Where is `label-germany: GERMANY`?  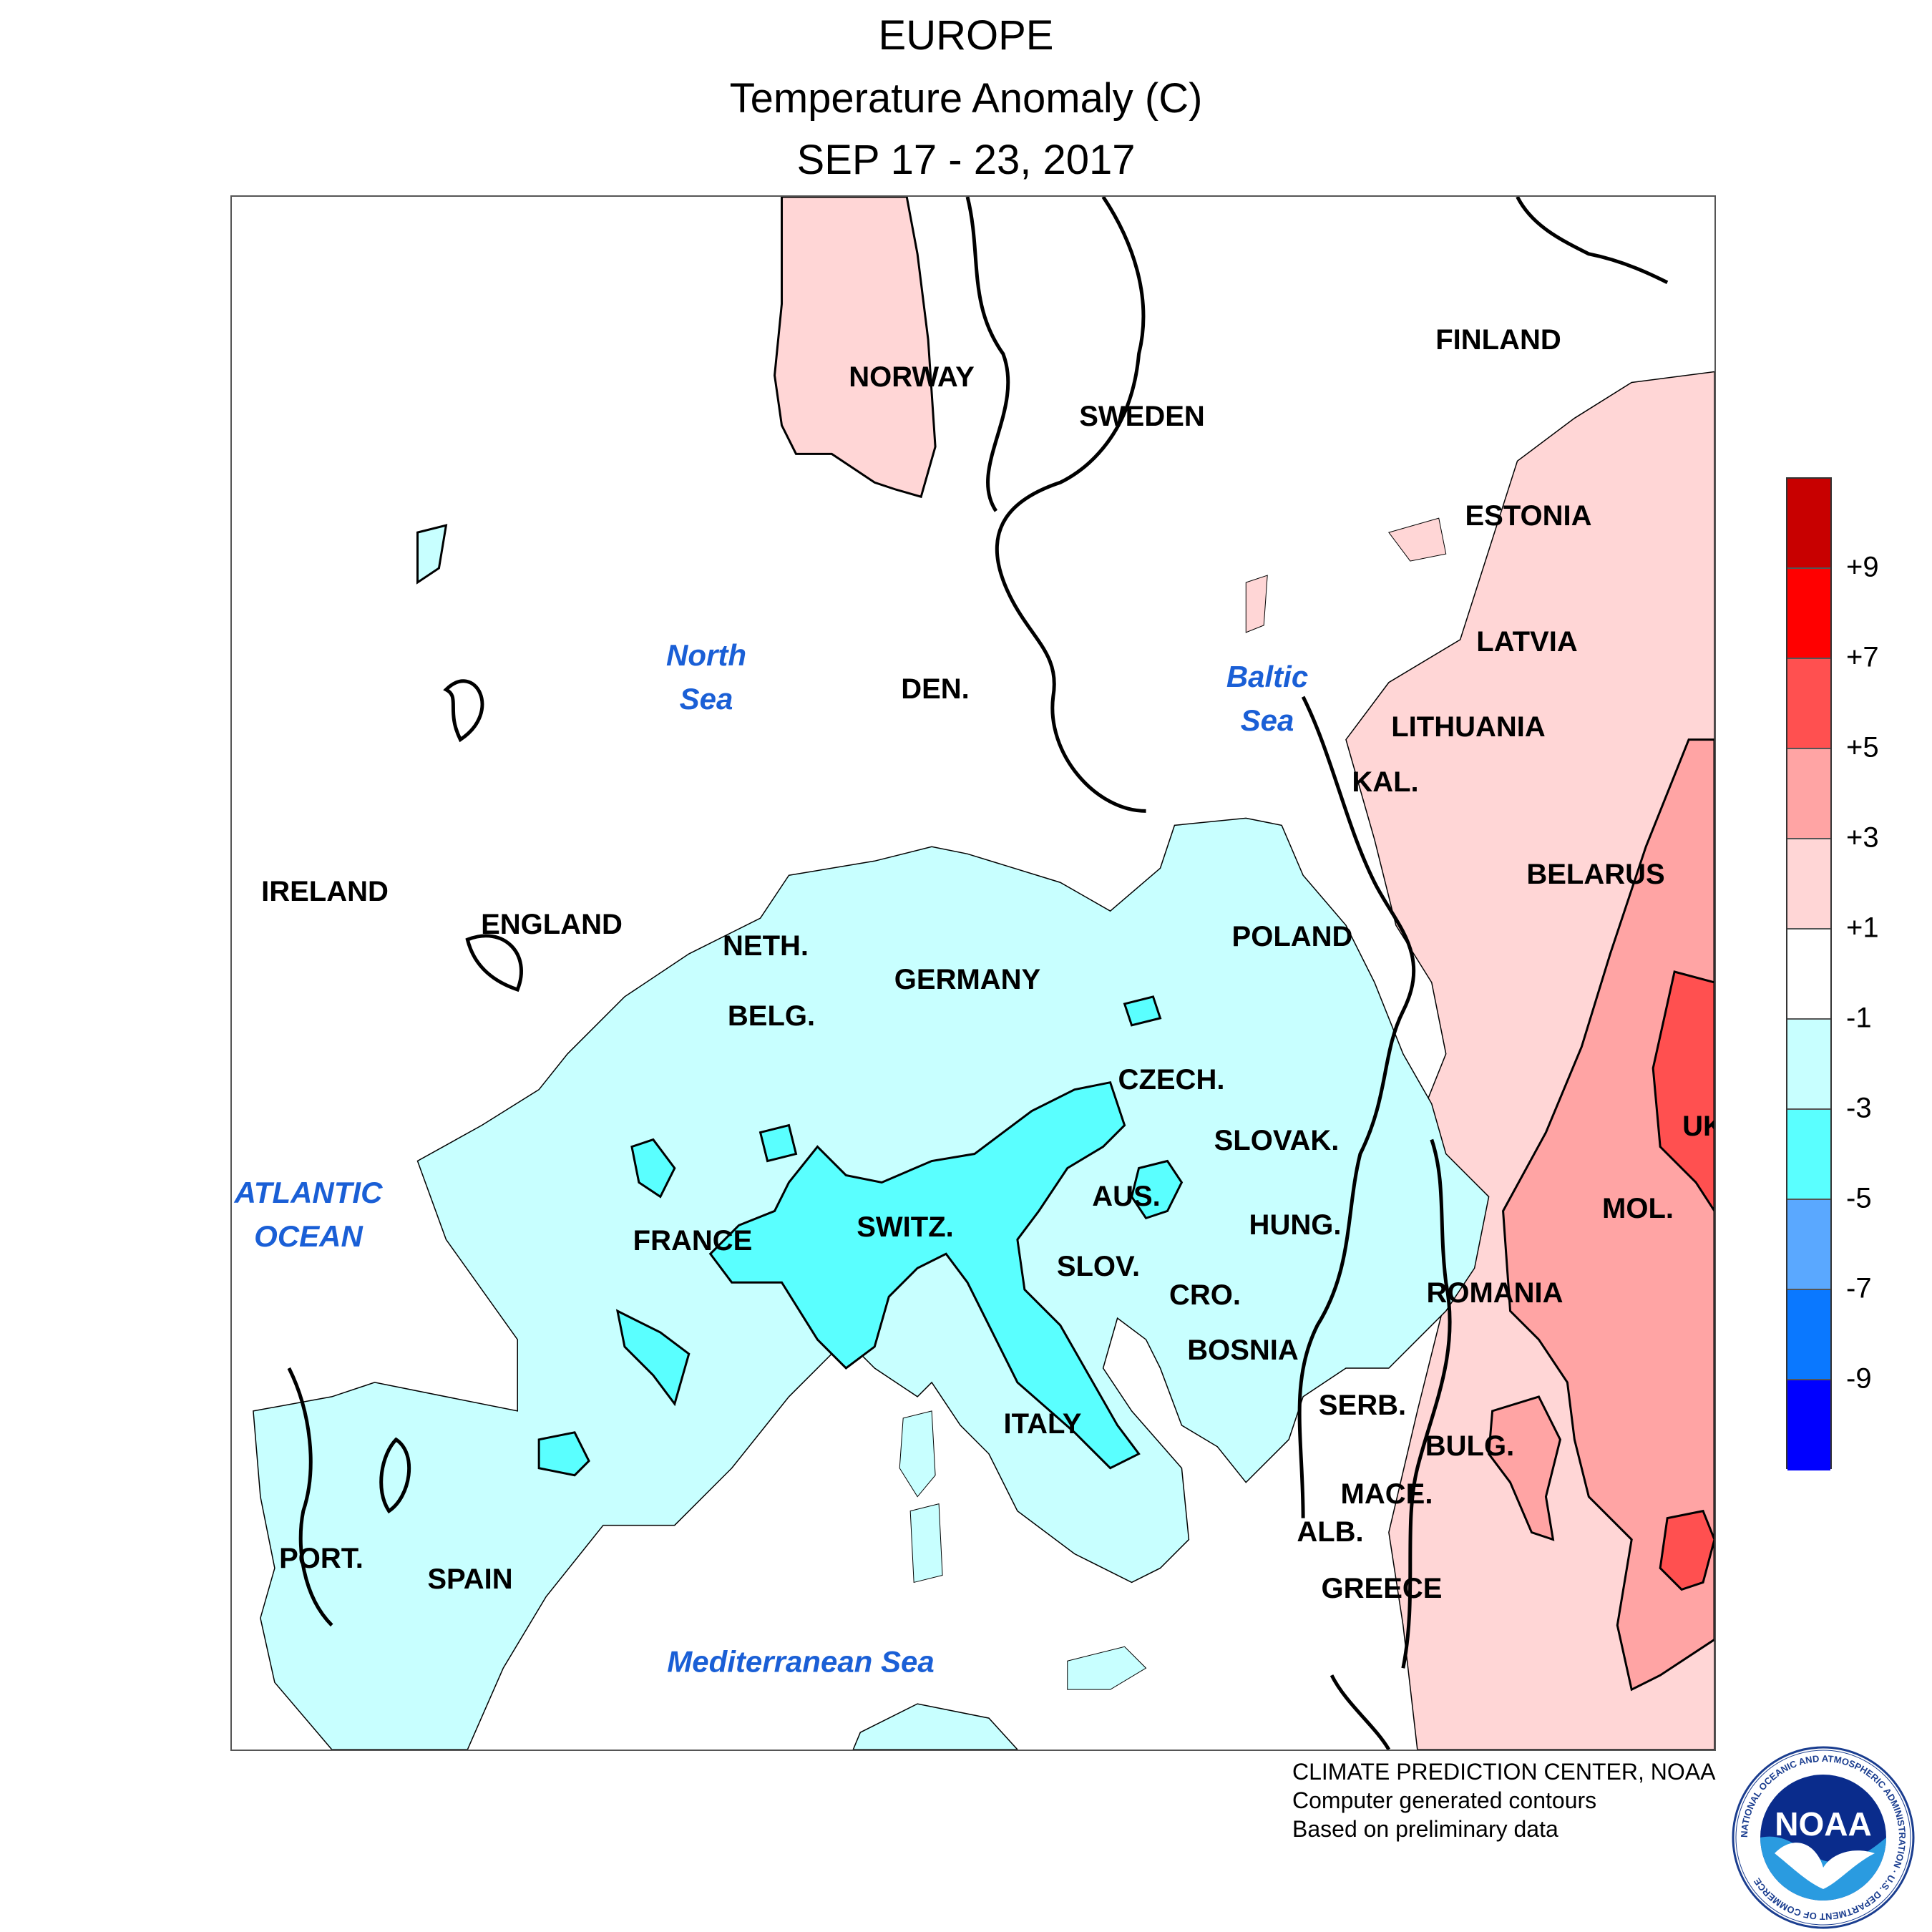 label-germany: GERMANY is located at coordinates (967, 979).